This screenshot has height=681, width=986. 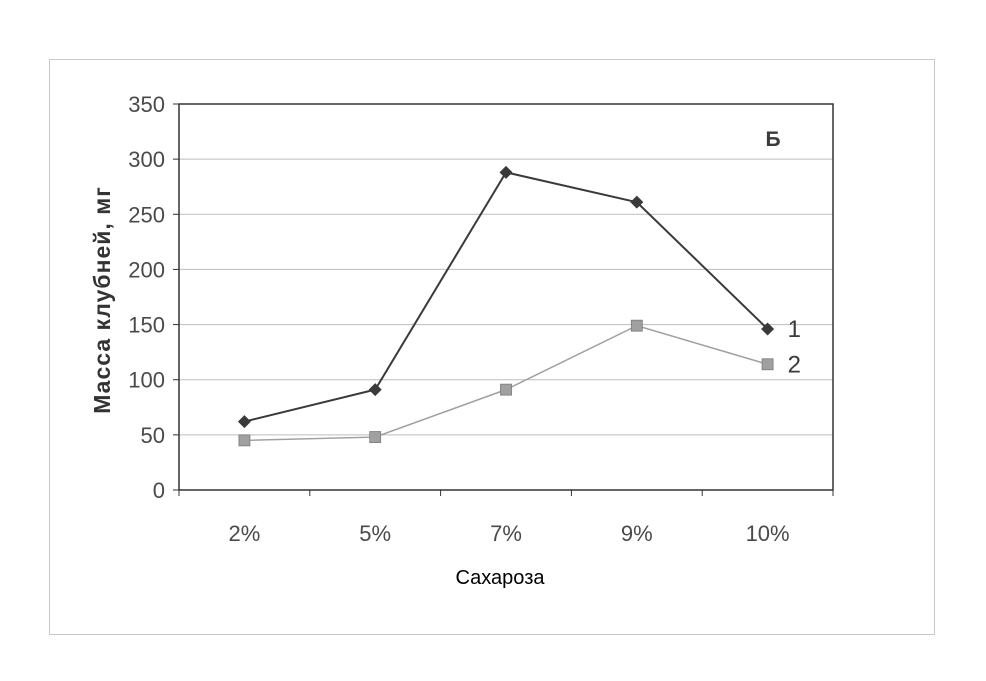 What do you see at coordinates (794, 329) in the screenshot?
I see `series-label-1: 1` at bounding box center [794, 329].